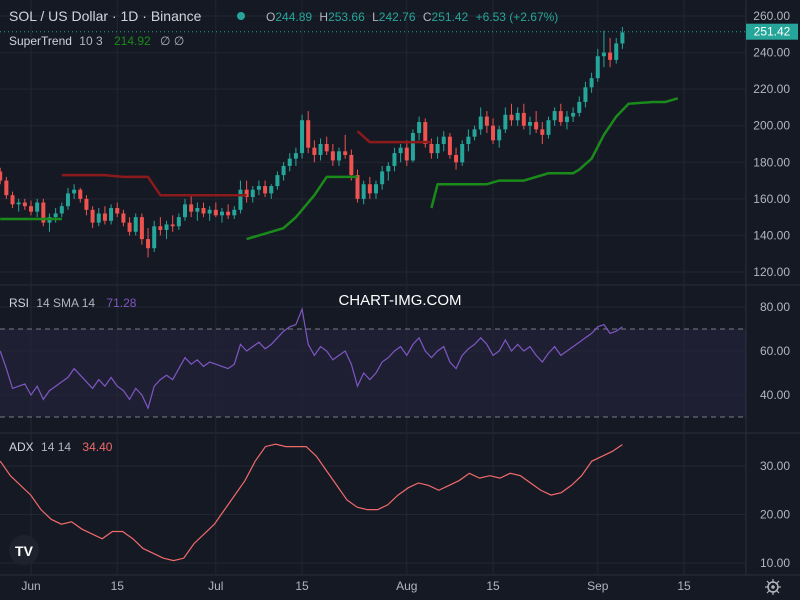 This screenshot has width=800, height=600. Describe the element at coordinates (96, 41) in the screenshot. I see `supertrend-legend: SuperTrend 10 3 214.92 ∅ ∅` at that location.